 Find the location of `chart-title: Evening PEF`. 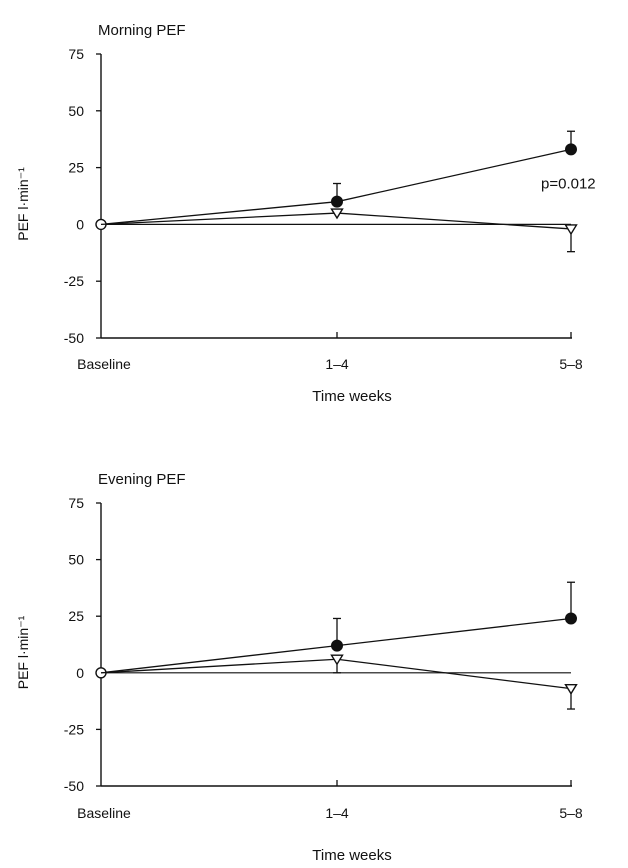

chart-title: Evening PEF is located at coordinates (142, 479).